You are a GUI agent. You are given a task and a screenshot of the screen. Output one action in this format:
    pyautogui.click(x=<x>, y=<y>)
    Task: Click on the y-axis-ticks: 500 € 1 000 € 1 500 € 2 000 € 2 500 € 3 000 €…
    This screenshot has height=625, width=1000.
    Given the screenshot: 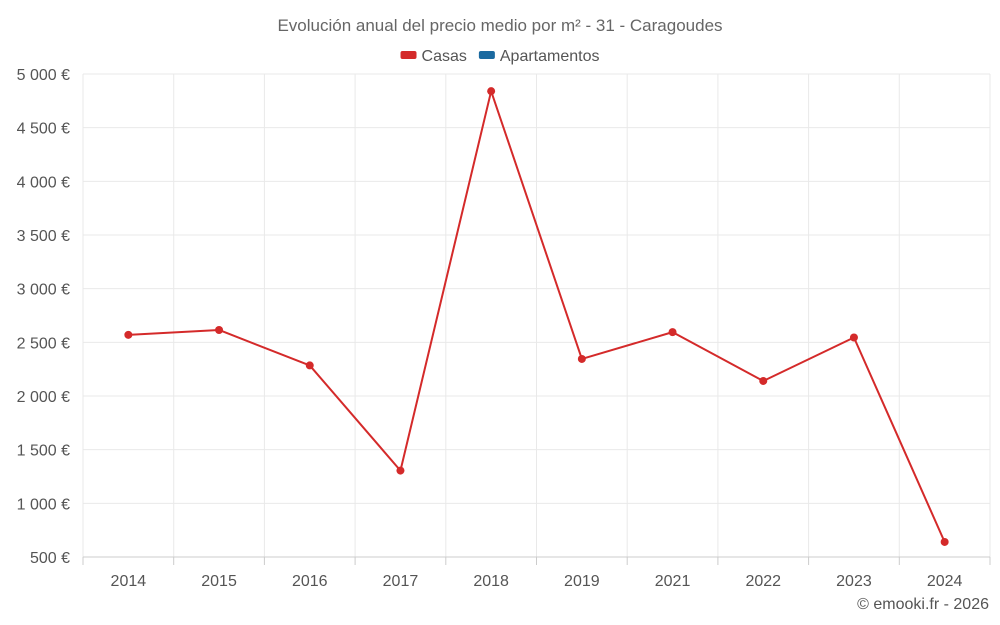 What is the action you would take?
    pyautogui.click(x=43, y=317)
    